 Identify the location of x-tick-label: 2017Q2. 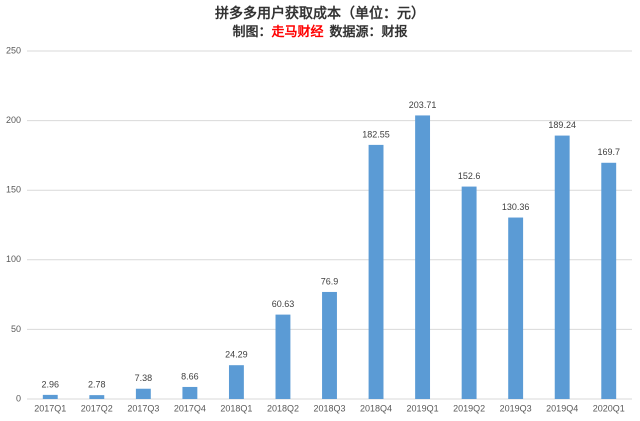
(97, 408).